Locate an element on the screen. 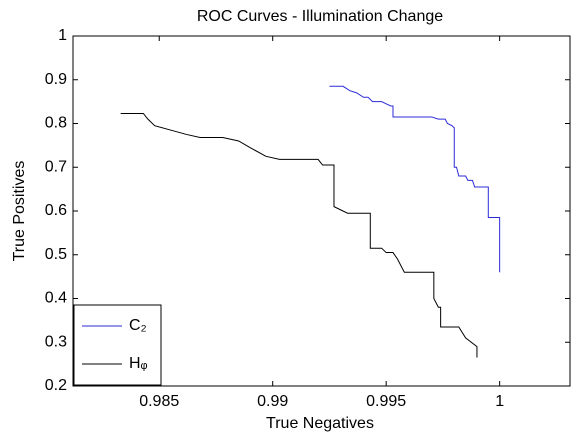 Image resolution: width=586 pixels, height=436 pixels. y-tick-label: 0.6 is located at coordinates (56, 210).